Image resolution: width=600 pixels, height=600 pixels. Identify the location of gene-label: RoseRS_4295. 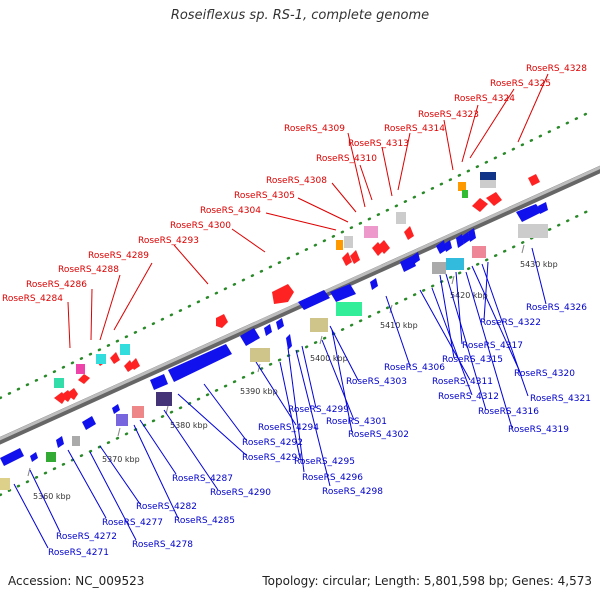
(324, 462).